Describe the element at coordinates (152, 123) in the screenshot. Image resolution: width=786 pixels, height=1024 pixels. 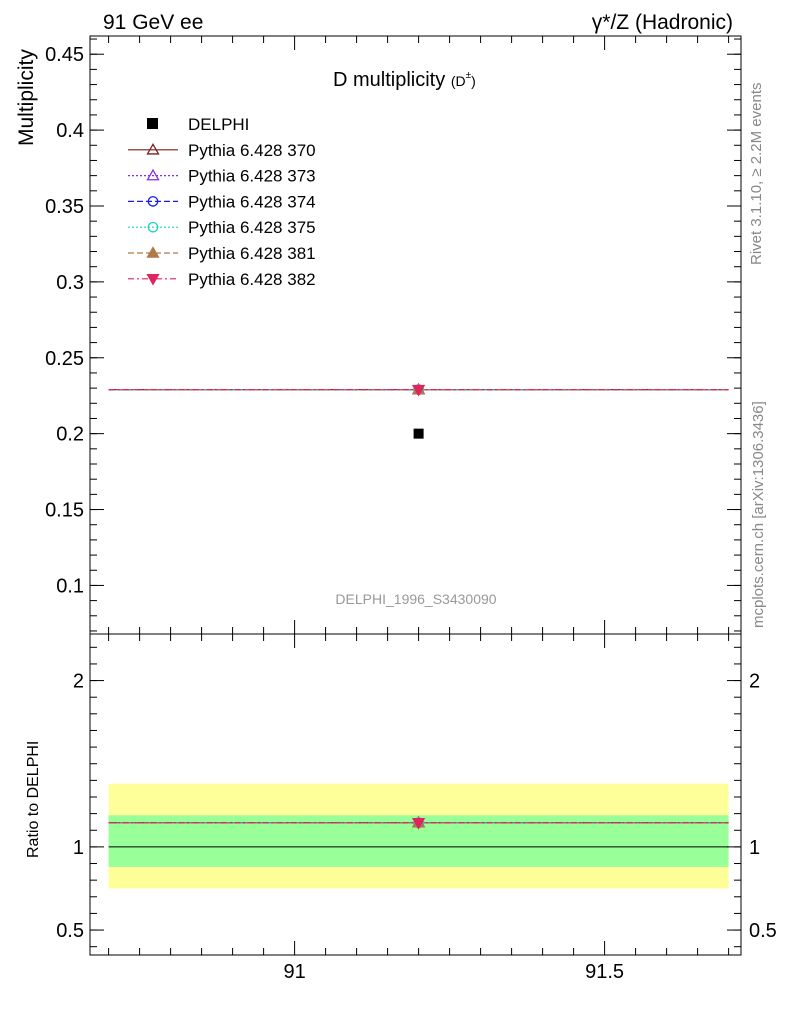
I see `legend-marker-delphi` at that location.